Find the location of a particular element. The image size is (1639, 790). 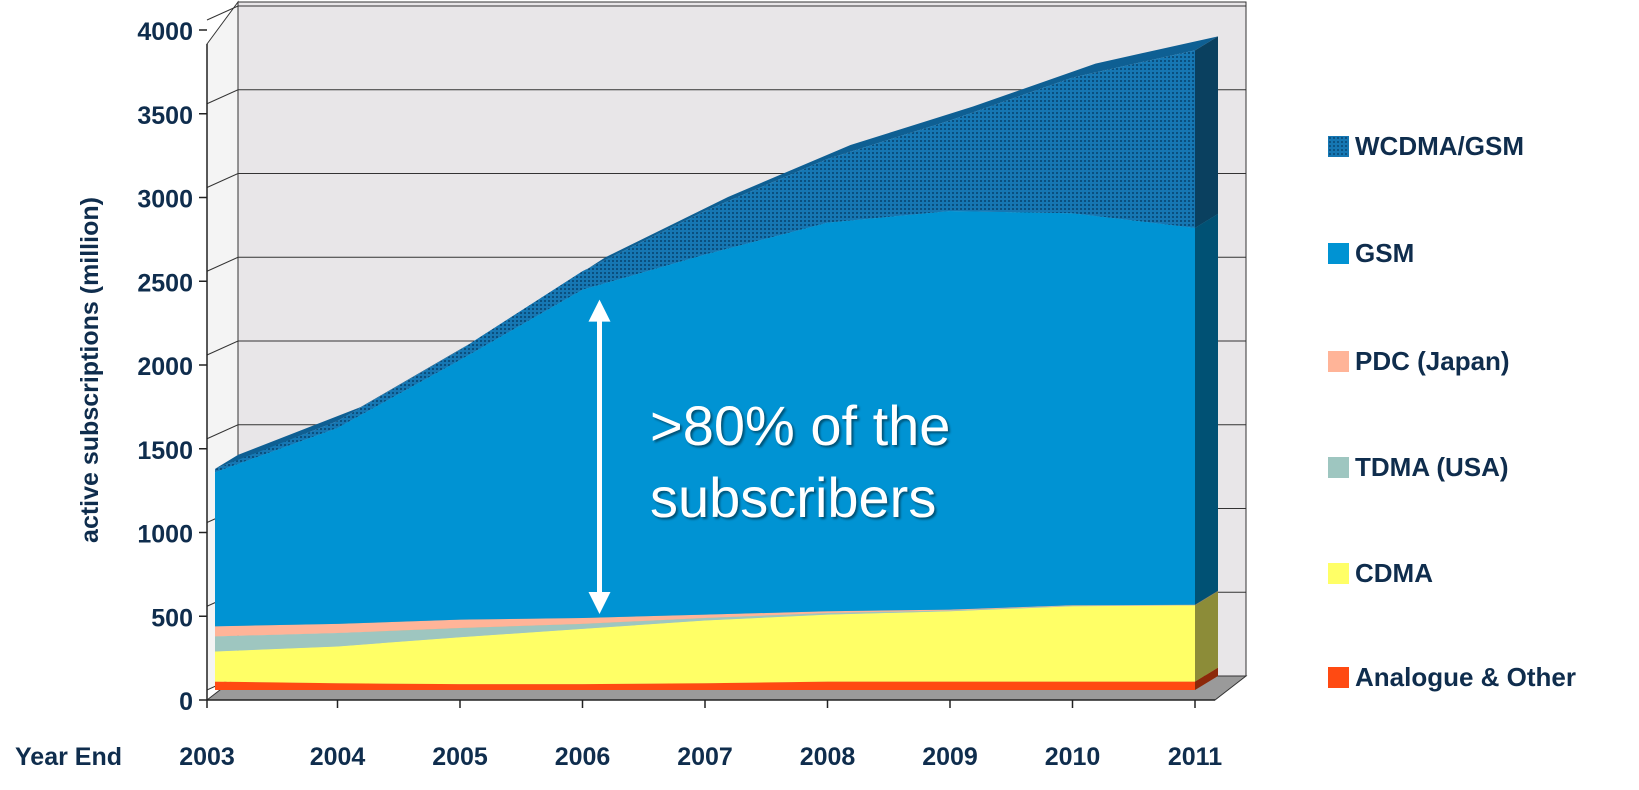

legend-item-analogue-other: Analogue & Other is located at coordinates (1452, 677).